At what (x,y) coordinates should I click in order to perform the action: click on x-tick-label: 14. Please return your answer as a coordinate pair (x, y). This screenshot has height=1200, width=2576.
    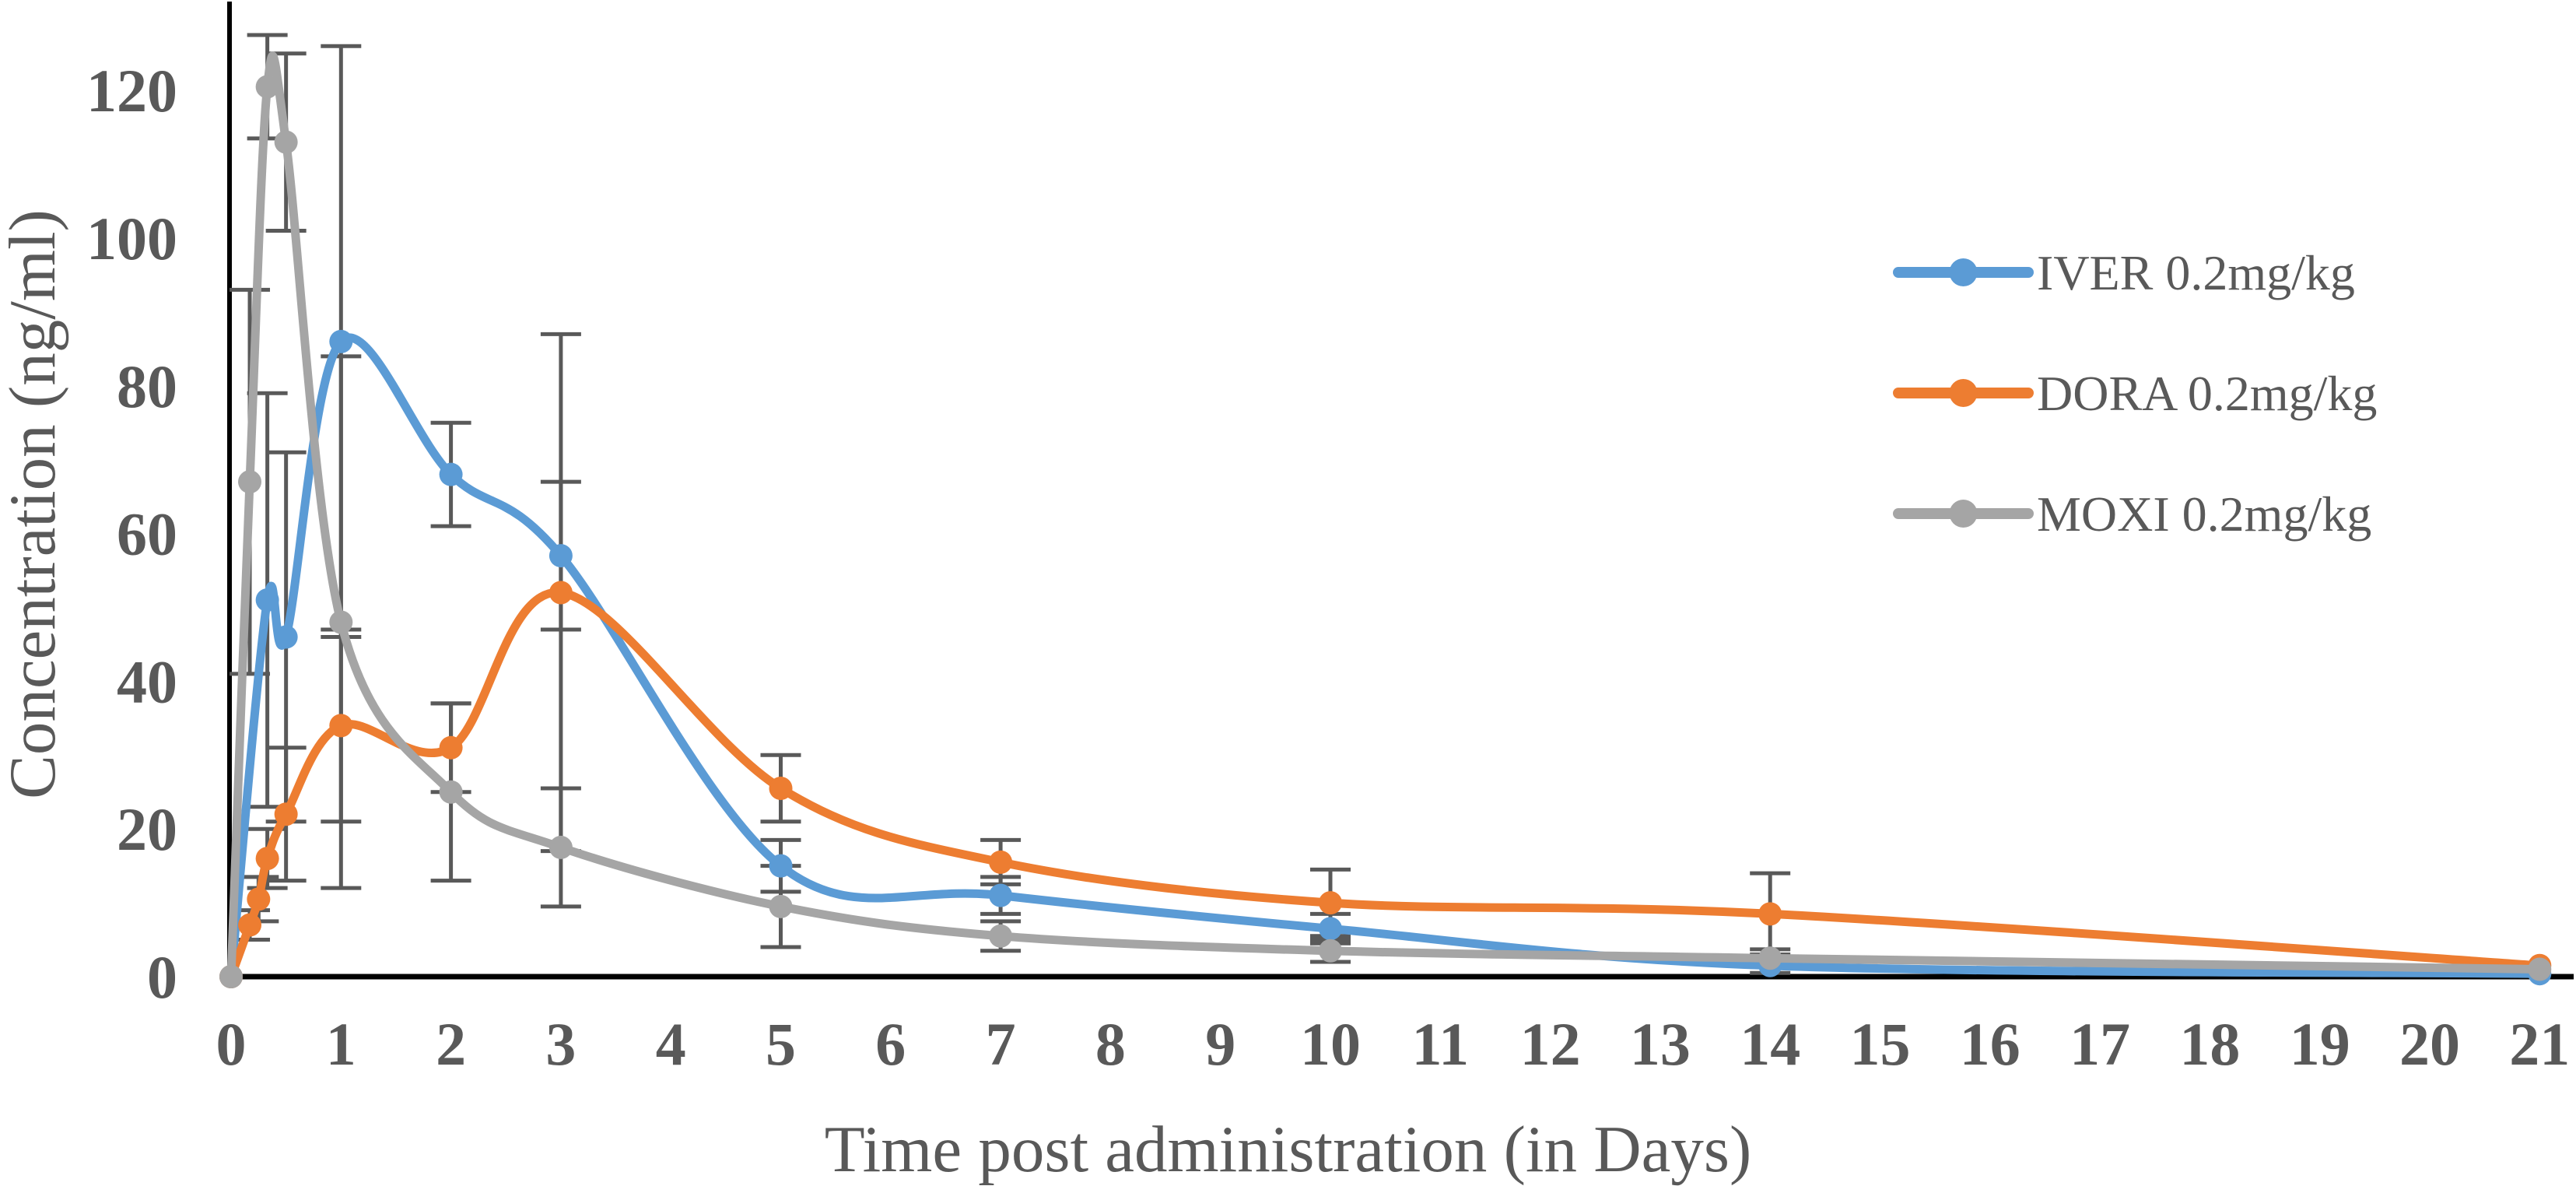
    Looking at the image, I should click on (1770, 1044).